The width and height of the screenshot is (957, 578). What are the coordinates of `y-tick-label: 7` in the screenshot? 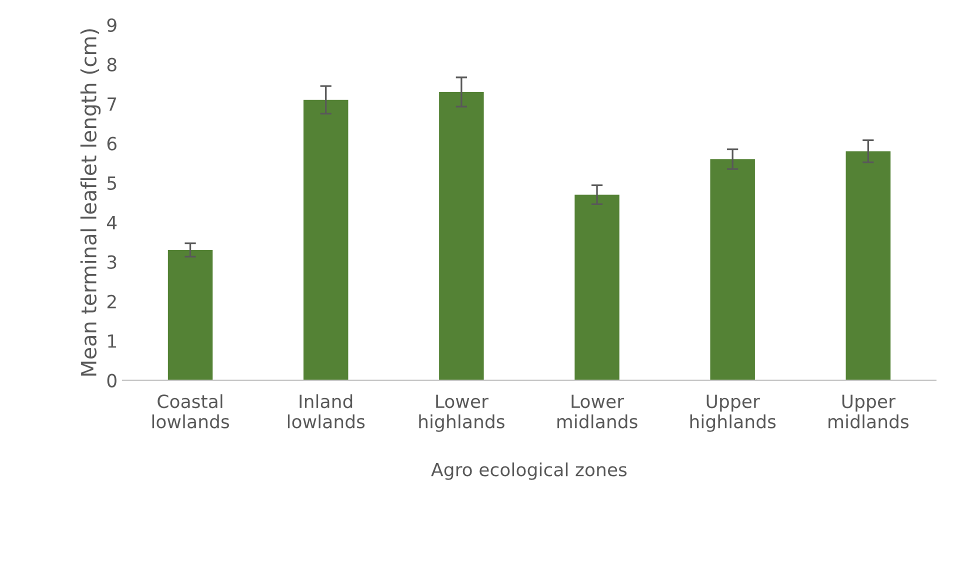 It's located at (112, 104).